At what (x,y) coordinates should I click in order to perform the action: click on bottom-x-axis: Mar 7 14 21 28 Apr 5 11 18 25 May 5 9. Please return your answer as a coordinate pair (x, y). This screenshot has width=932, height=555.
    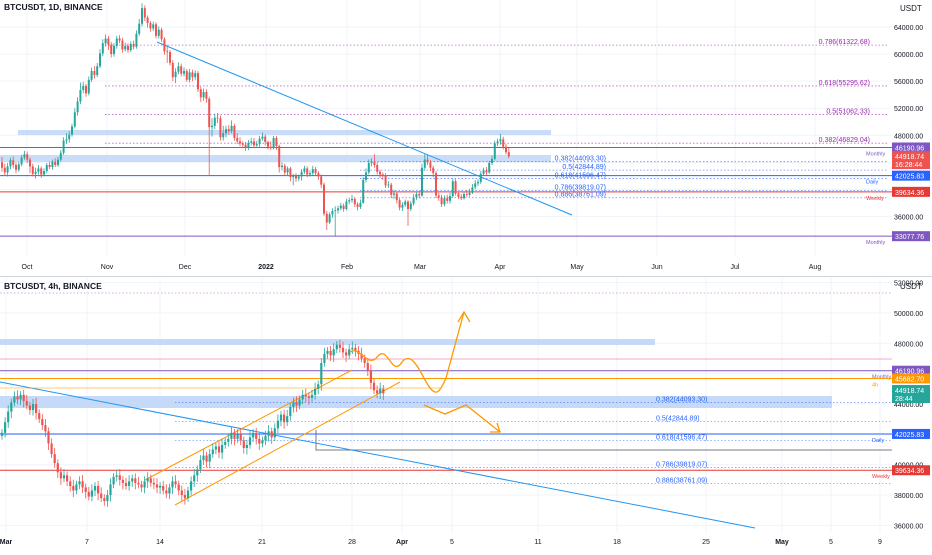
    Looking at the image, I should click on (441, 542).